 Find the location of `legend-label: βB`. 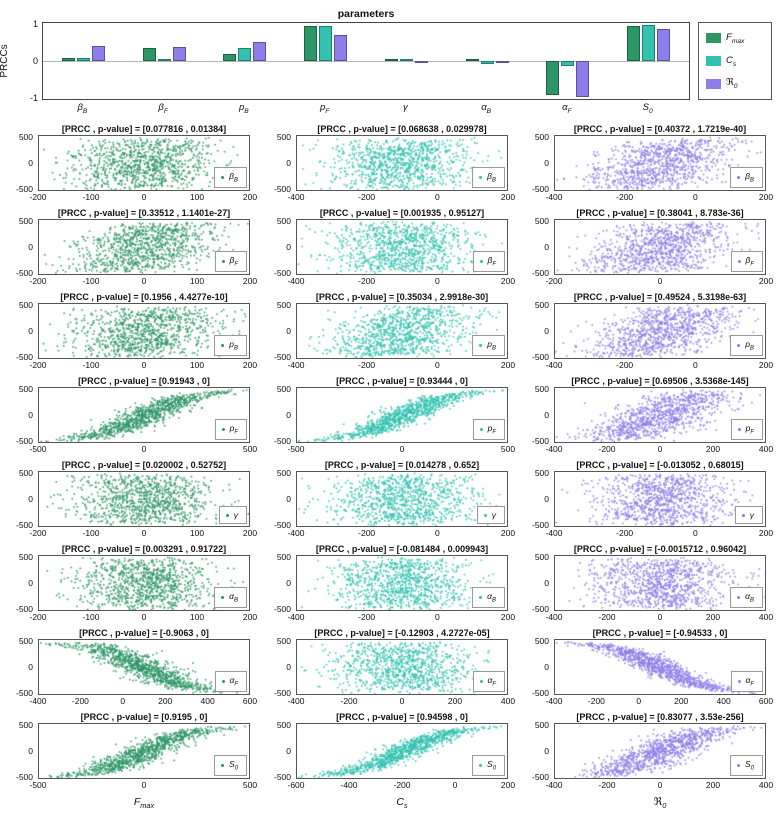

legend-label: βB is located at coordinates (491, 177).